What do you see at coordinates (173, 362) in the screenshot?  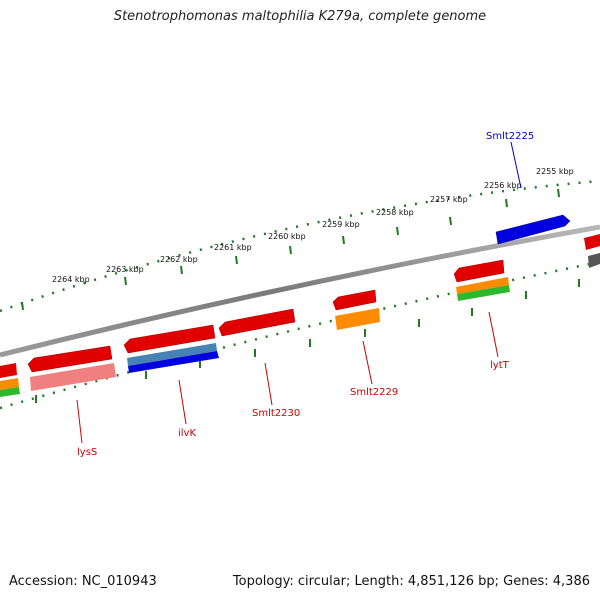 I see `feature-ilvK-selected` at bounding box center [173, 362].